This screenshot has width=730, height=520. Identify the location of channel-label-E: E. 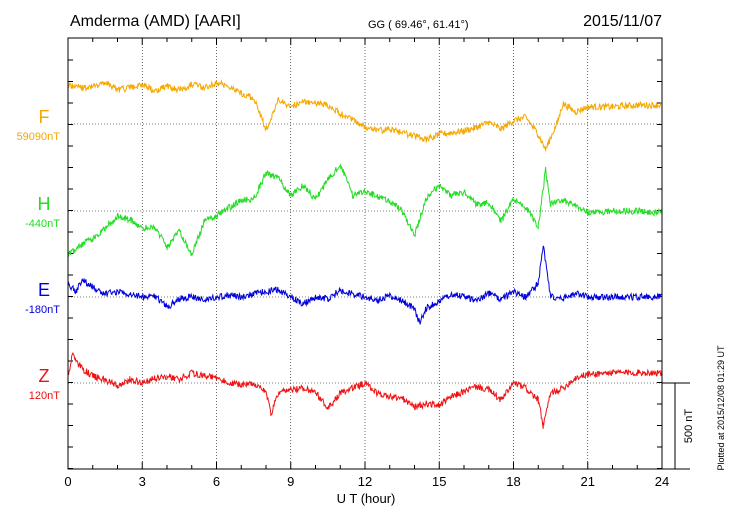
(44, 290).